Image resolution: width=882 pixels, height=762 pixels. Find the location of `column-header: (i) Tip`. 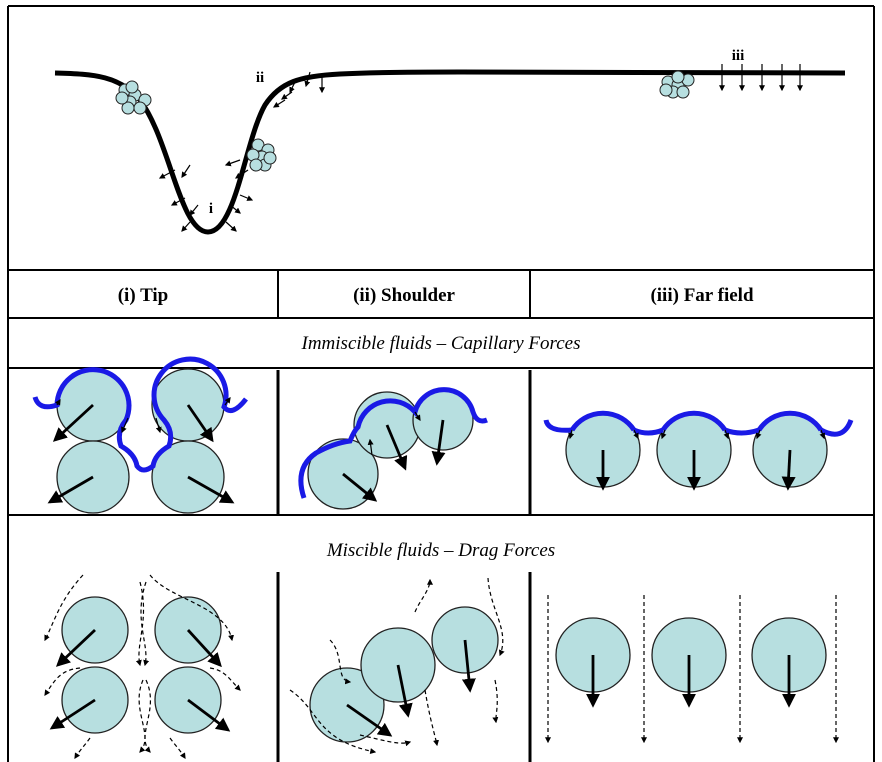

column-header: (i) Tip is located at coordinates (143, 295).